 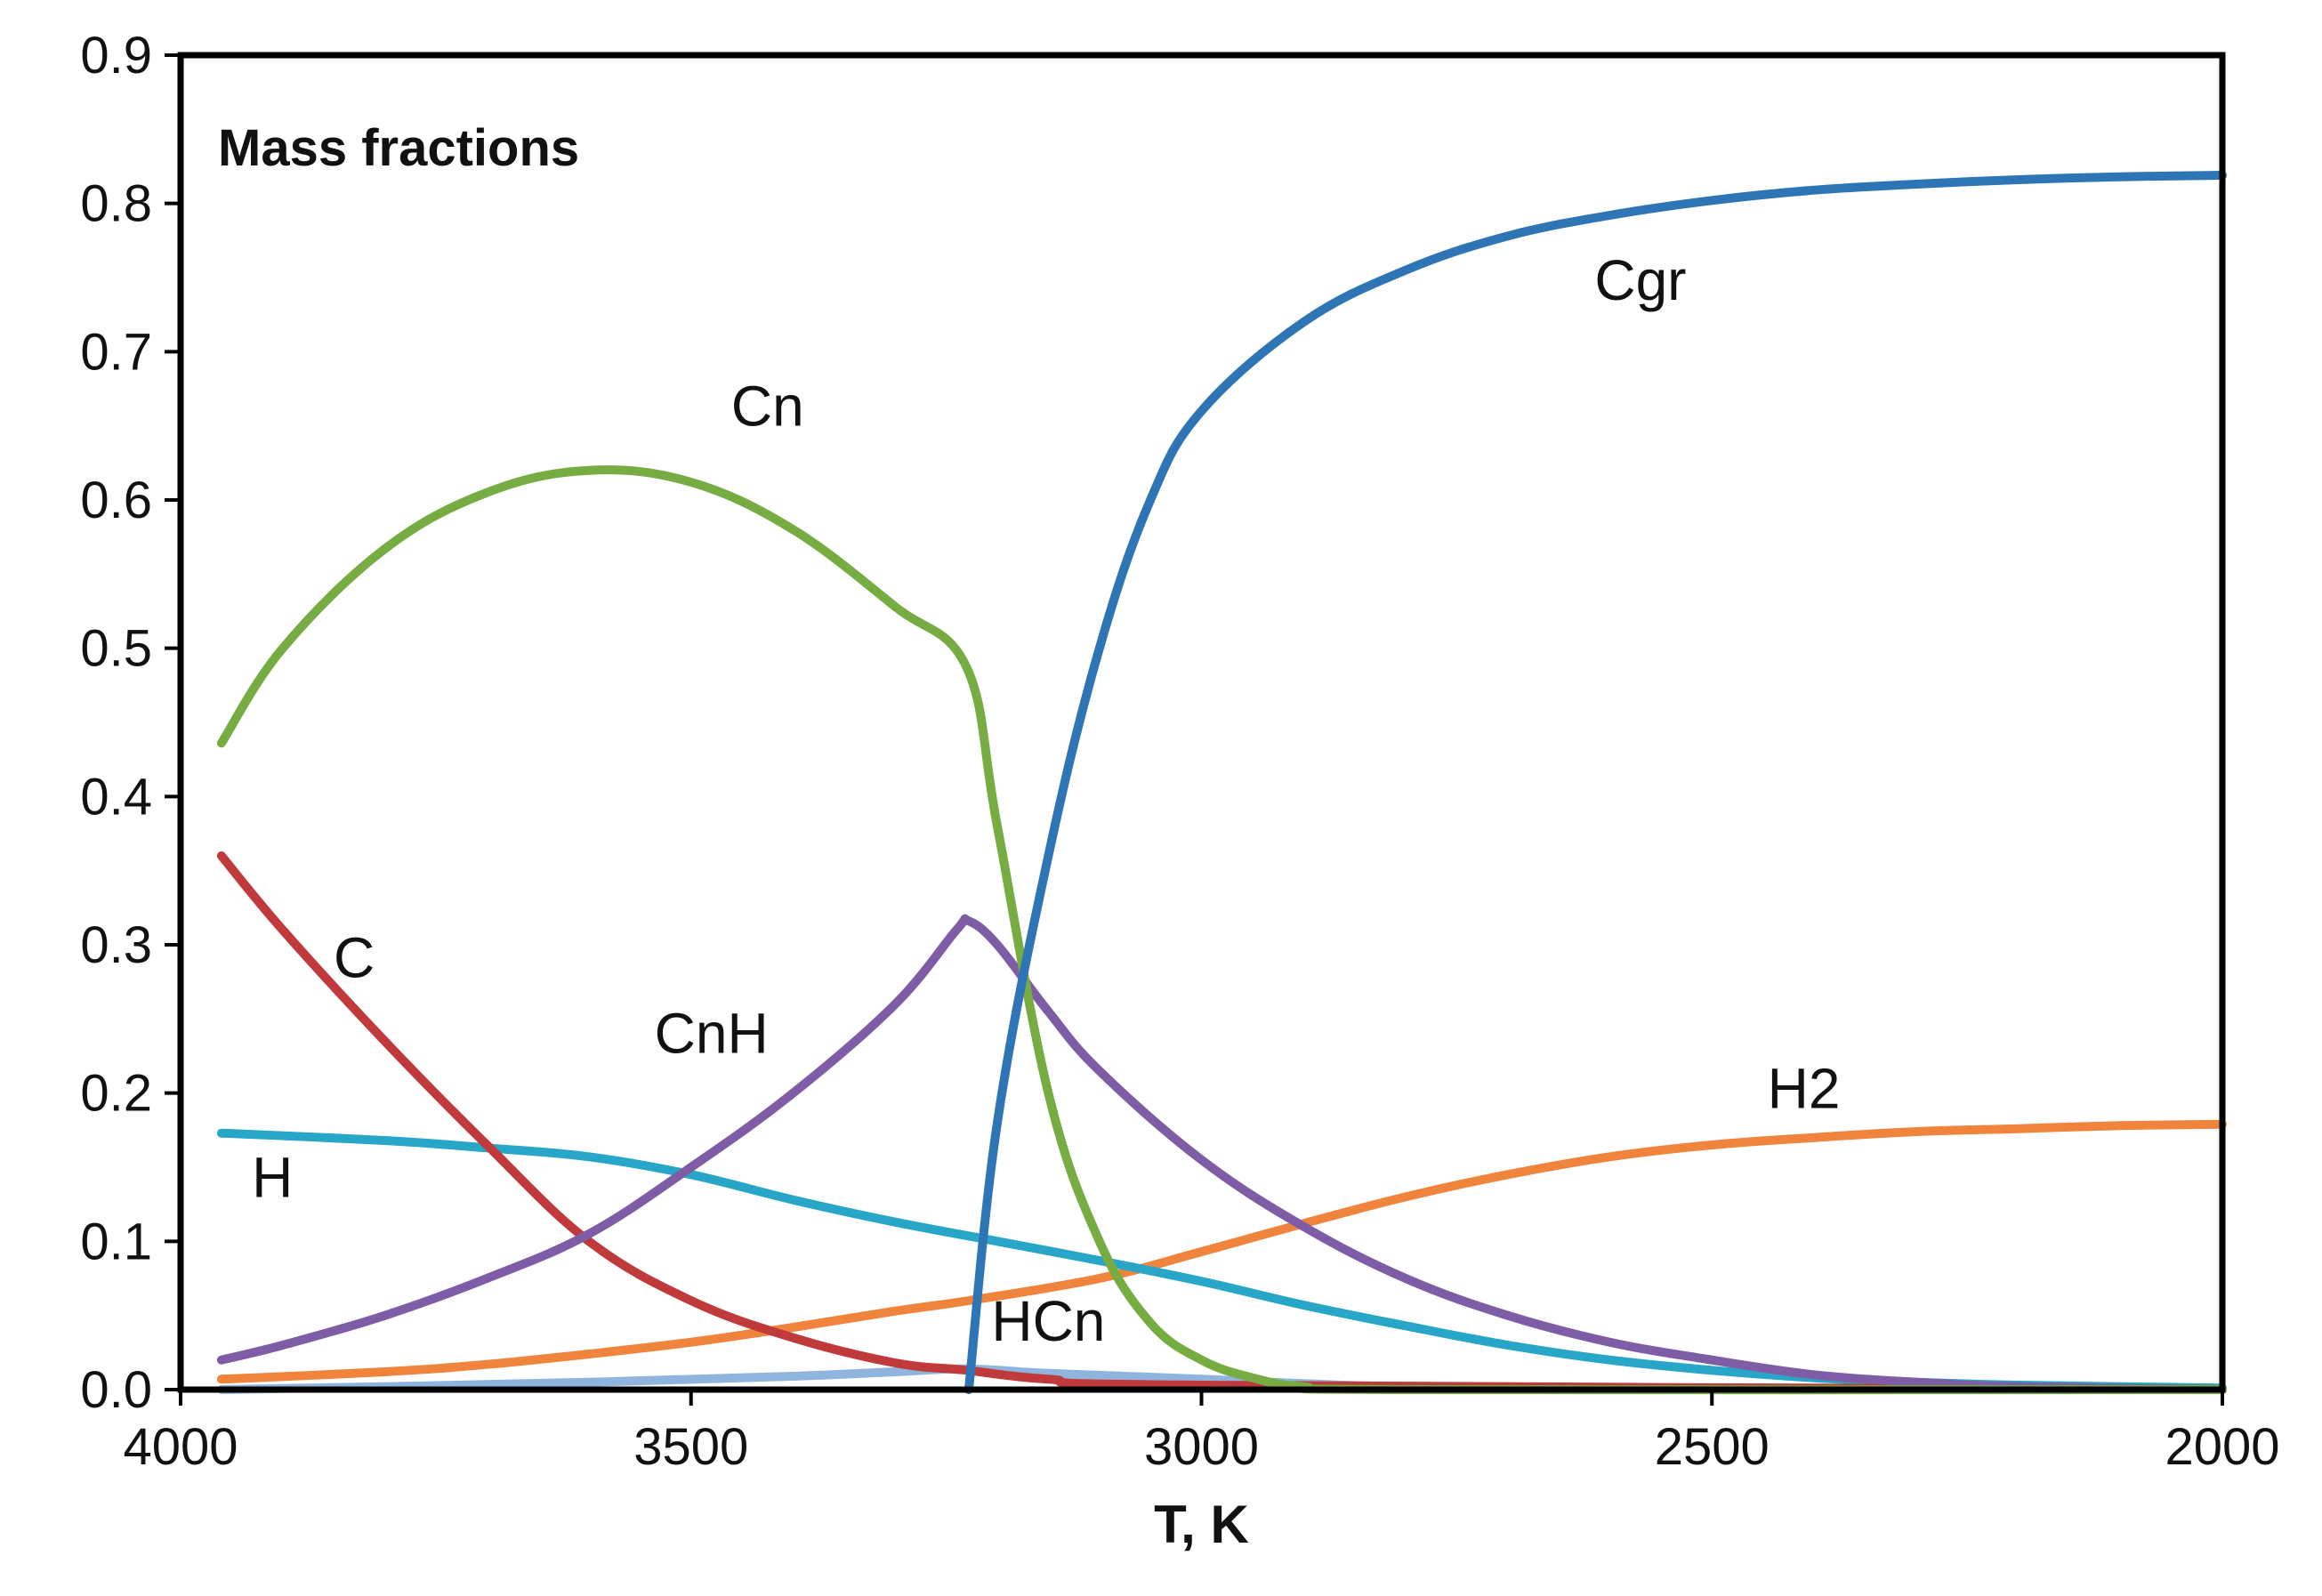 I want to click on series-line-h2, so click(x=1221, y=1251).